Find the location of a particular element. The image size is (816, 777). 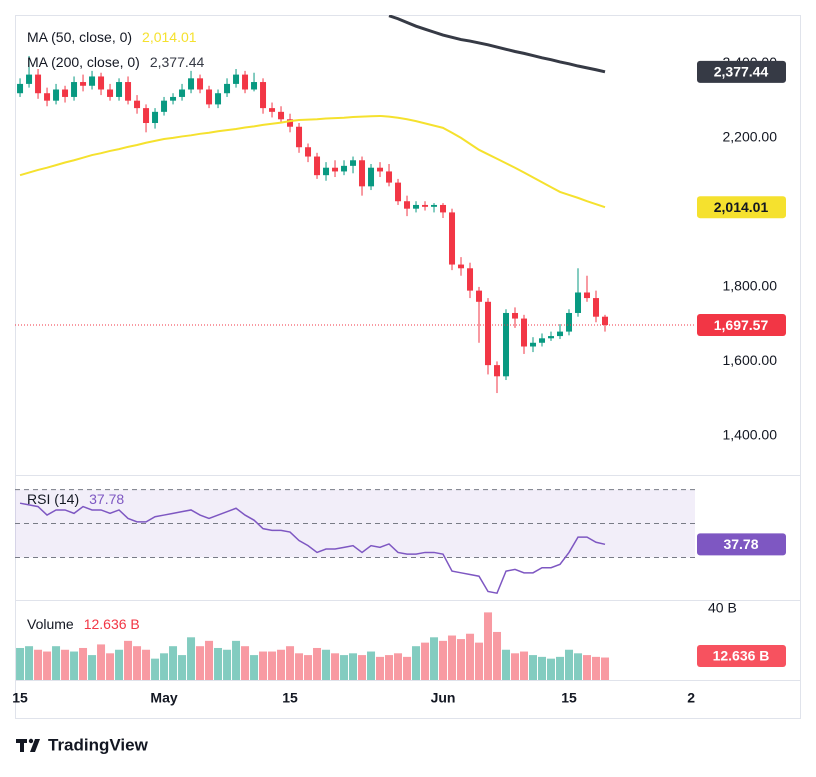

last-price-badge-label: 1,697.57 is located at coordinates (741, 325).